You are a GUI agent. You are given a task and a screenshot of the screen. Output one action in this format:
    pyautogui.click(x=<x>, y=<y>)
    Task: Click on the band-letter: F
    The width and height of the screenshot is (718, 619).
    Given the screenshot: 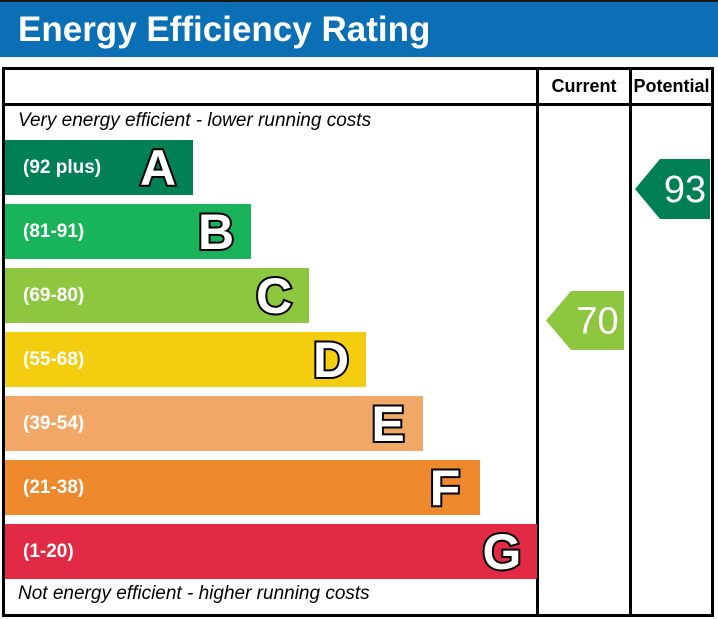 What is the action you would take?
    pyautogui.click(x=445, y=487)
    